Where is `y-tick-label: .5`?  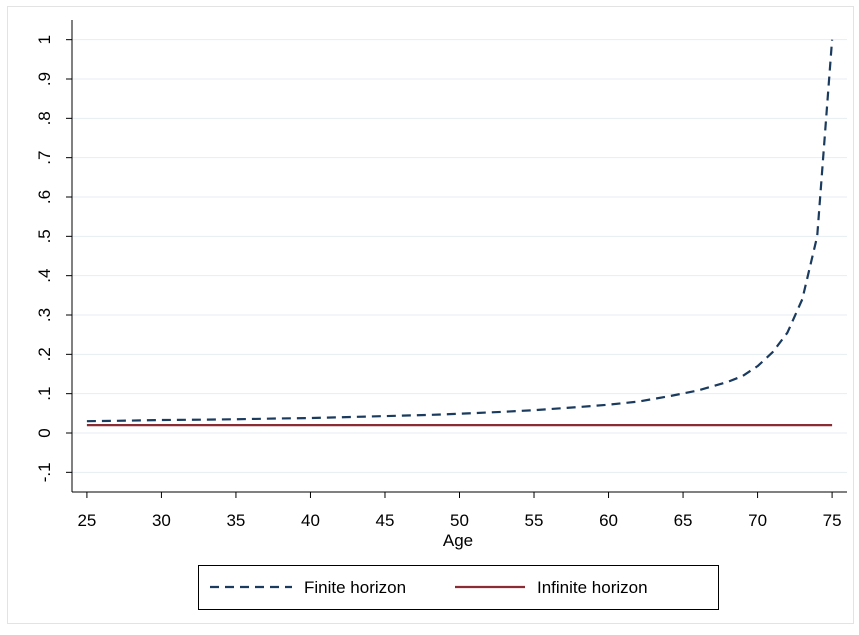
y-tick-label: .5 is located at coordinates (44, 236).